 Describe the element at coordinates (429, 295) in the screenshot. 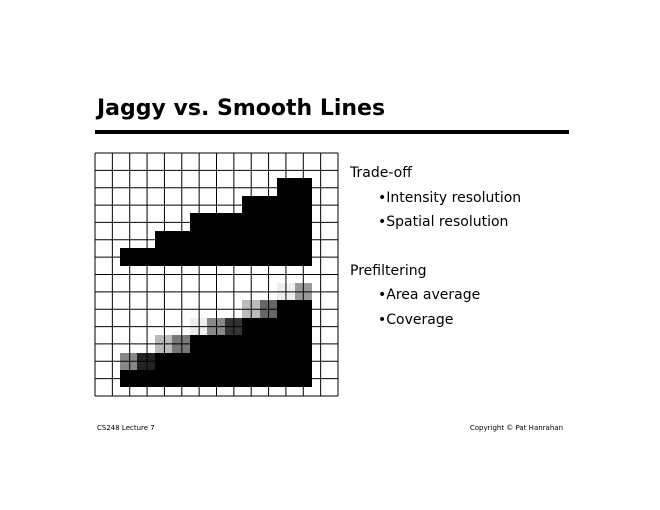

I see `bullet-item: •Area average` at that location.